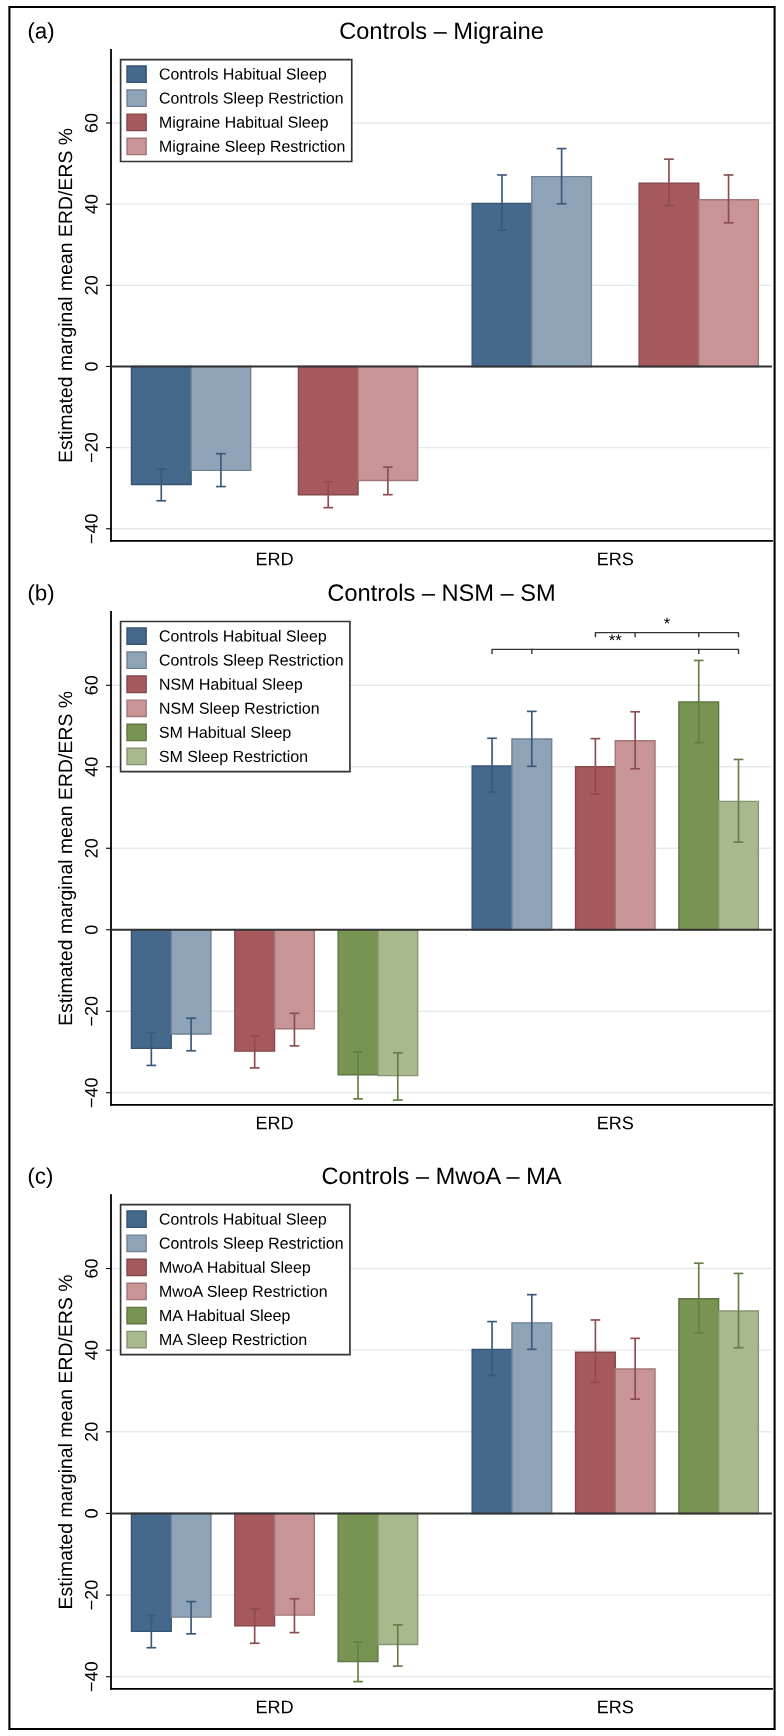 Image resolution: width=784 pixels, height=1736 pixels. I want to click on legend-label: Migraine Sleep Restriction, so click(252, 148).